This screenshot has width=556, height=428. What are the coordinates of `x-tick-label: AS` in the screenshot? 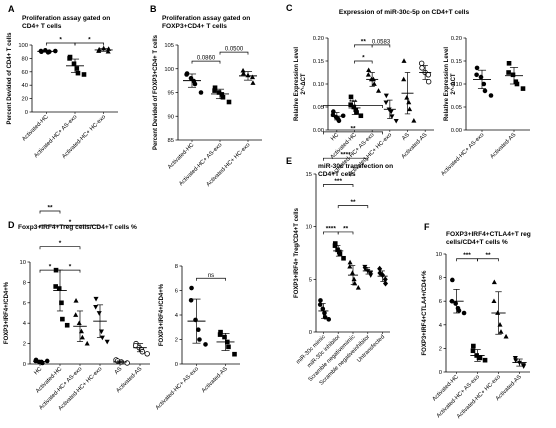 It's located at (406, 137).